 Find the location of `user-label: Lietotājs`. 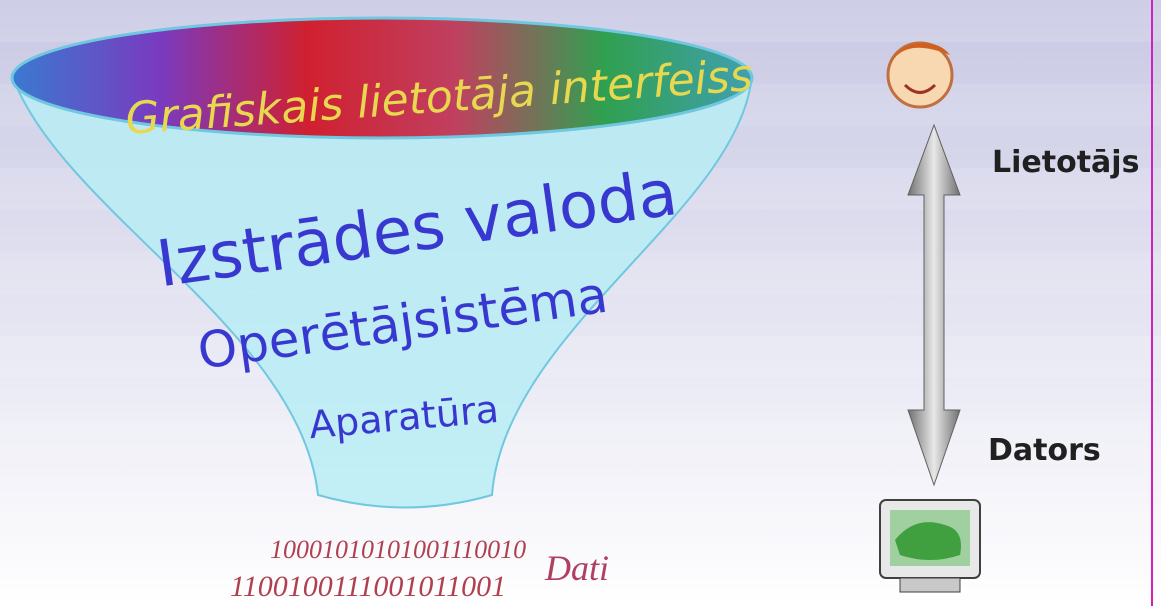

user-label: Lietotājs is located at coordinates (1065, 162).